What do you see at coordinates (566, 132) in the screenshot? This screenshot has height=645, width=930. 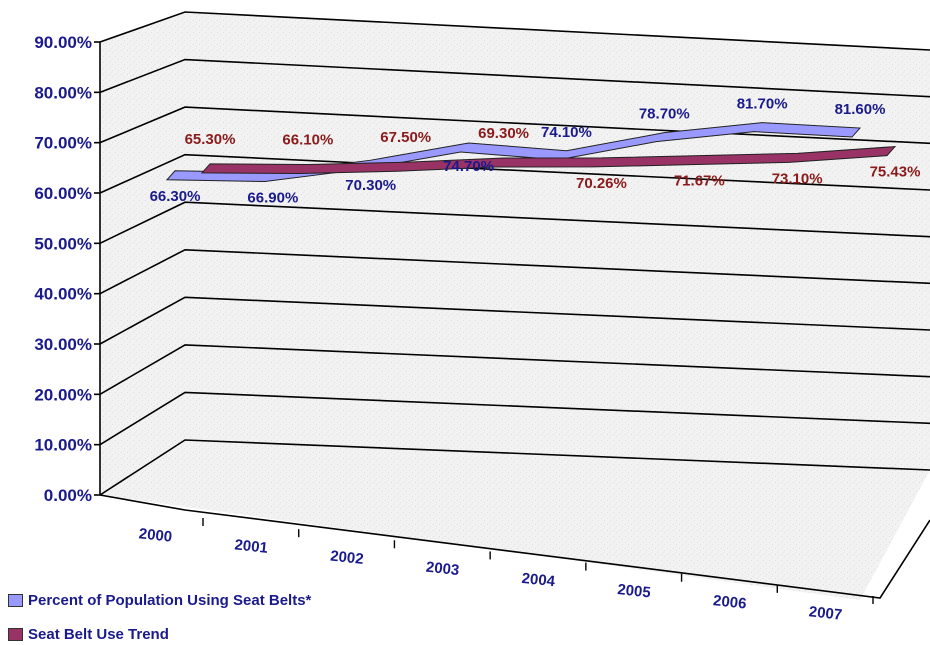 I see `data-label: 74.10%` at bounding box center [566, 132].